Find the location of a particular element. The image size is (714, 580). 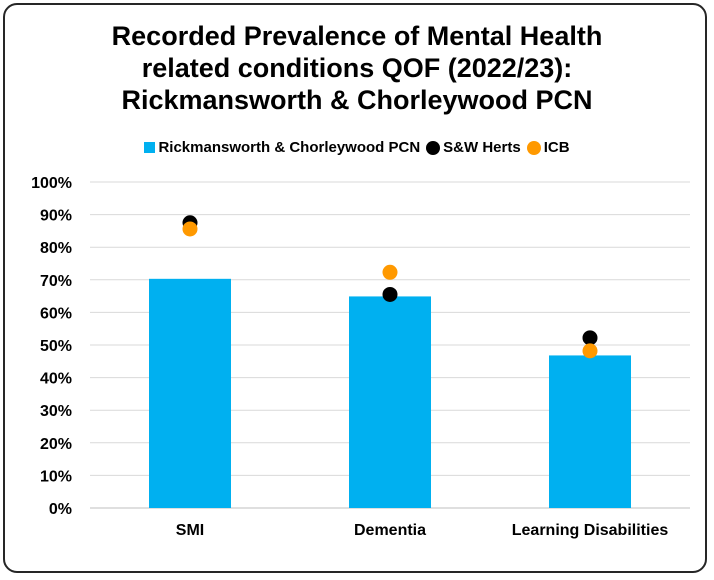

marker-icb-learning-disabilities is located at coordinates (590, 351).